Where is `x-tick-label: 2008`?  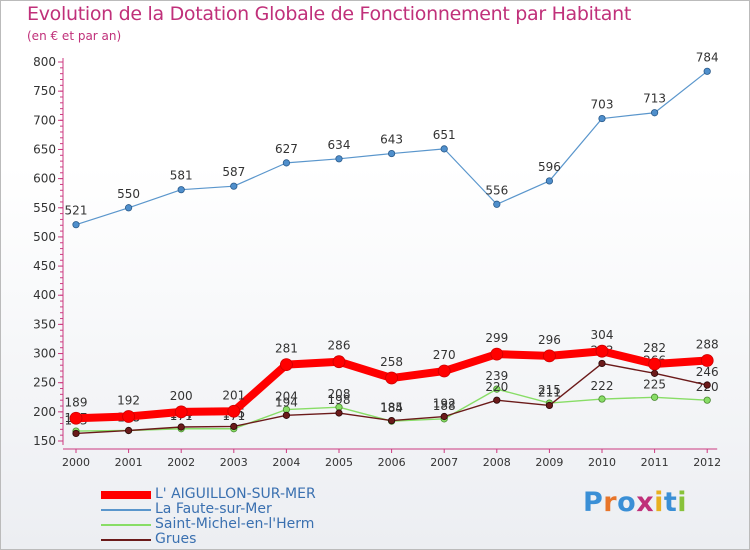
x-tick-label: 2008 is located at coordinates (497, 462).